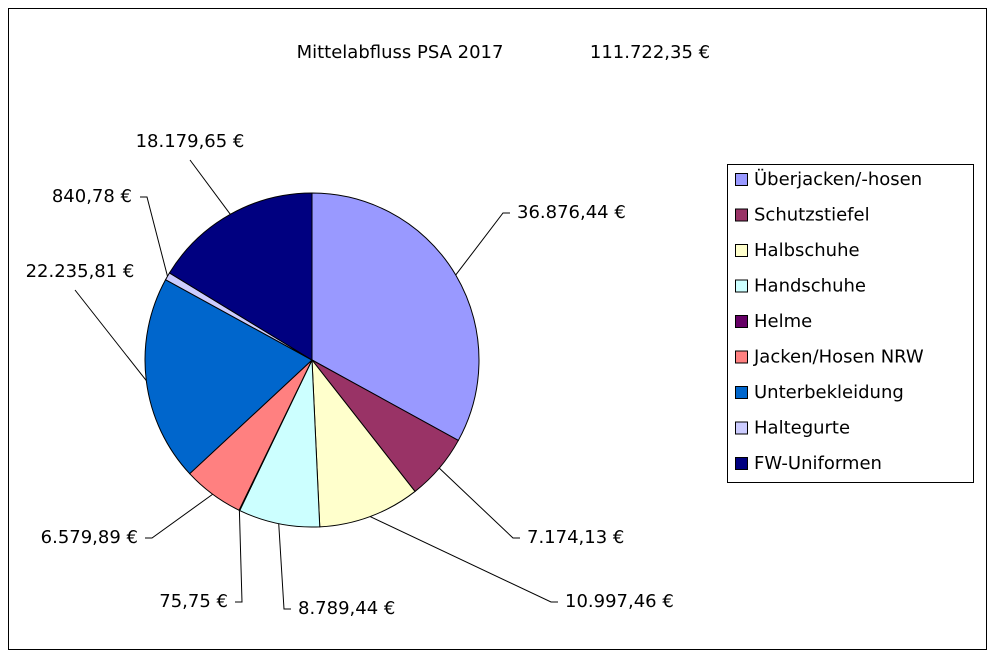 The image size is (995, 655). Describe the element at coordinates (619, 601) in the screenshot. I see `data-label: 10.997,46 €` at that location.